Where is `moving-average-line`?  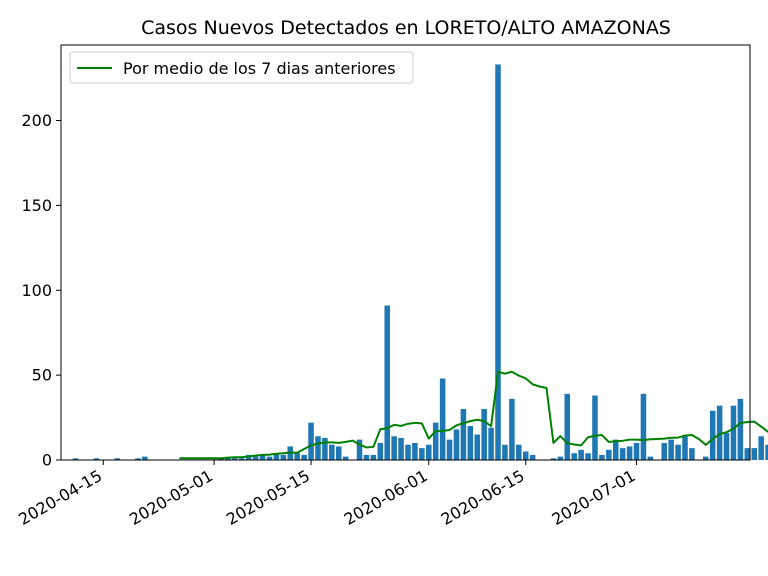
moving-average-line is located at coordinates (473, 415).